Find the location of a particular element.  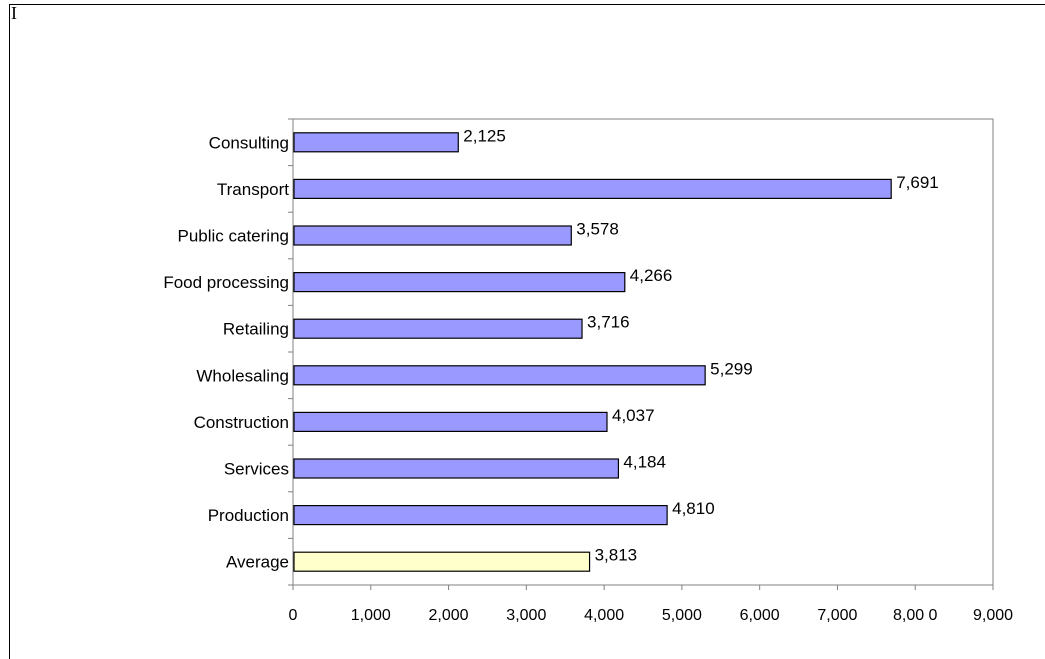

value-label-average: 3,813 is located at coordinates (616, 555).